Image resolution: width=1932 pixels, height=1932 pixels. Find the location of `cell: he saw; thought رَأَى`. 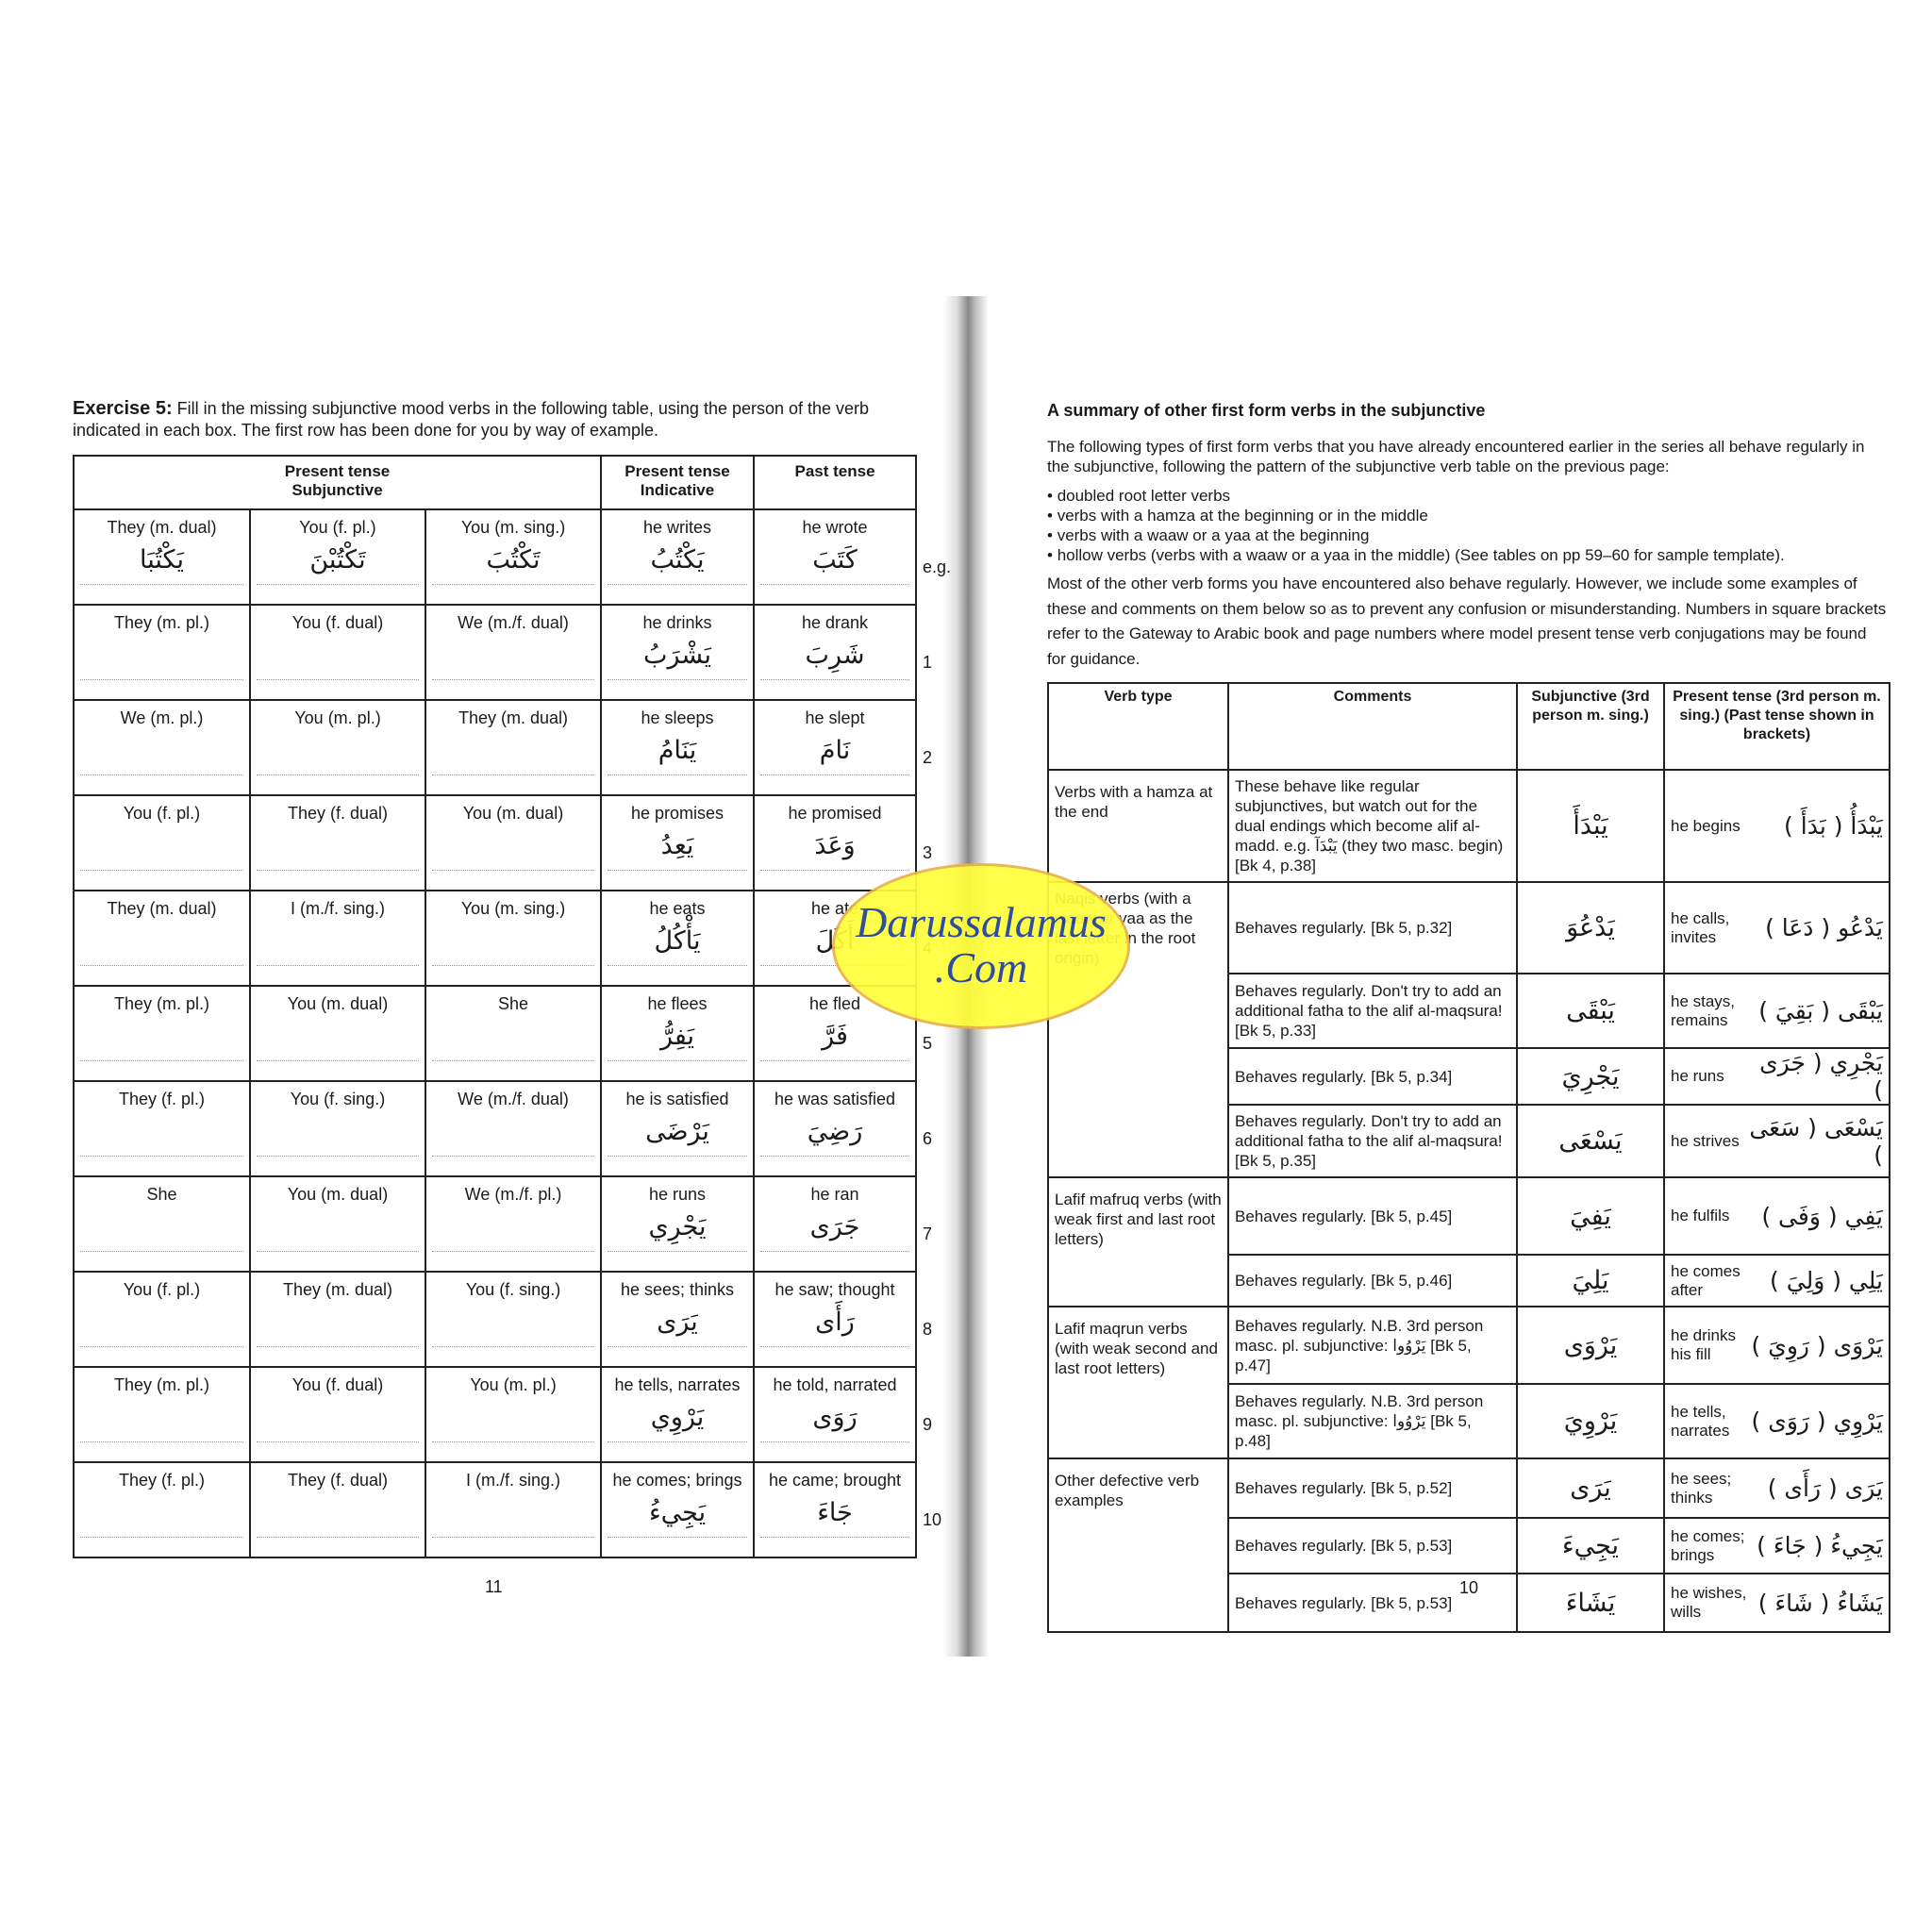

cell: he saw; thought رَأَى is located at coordinates (835, 1319).